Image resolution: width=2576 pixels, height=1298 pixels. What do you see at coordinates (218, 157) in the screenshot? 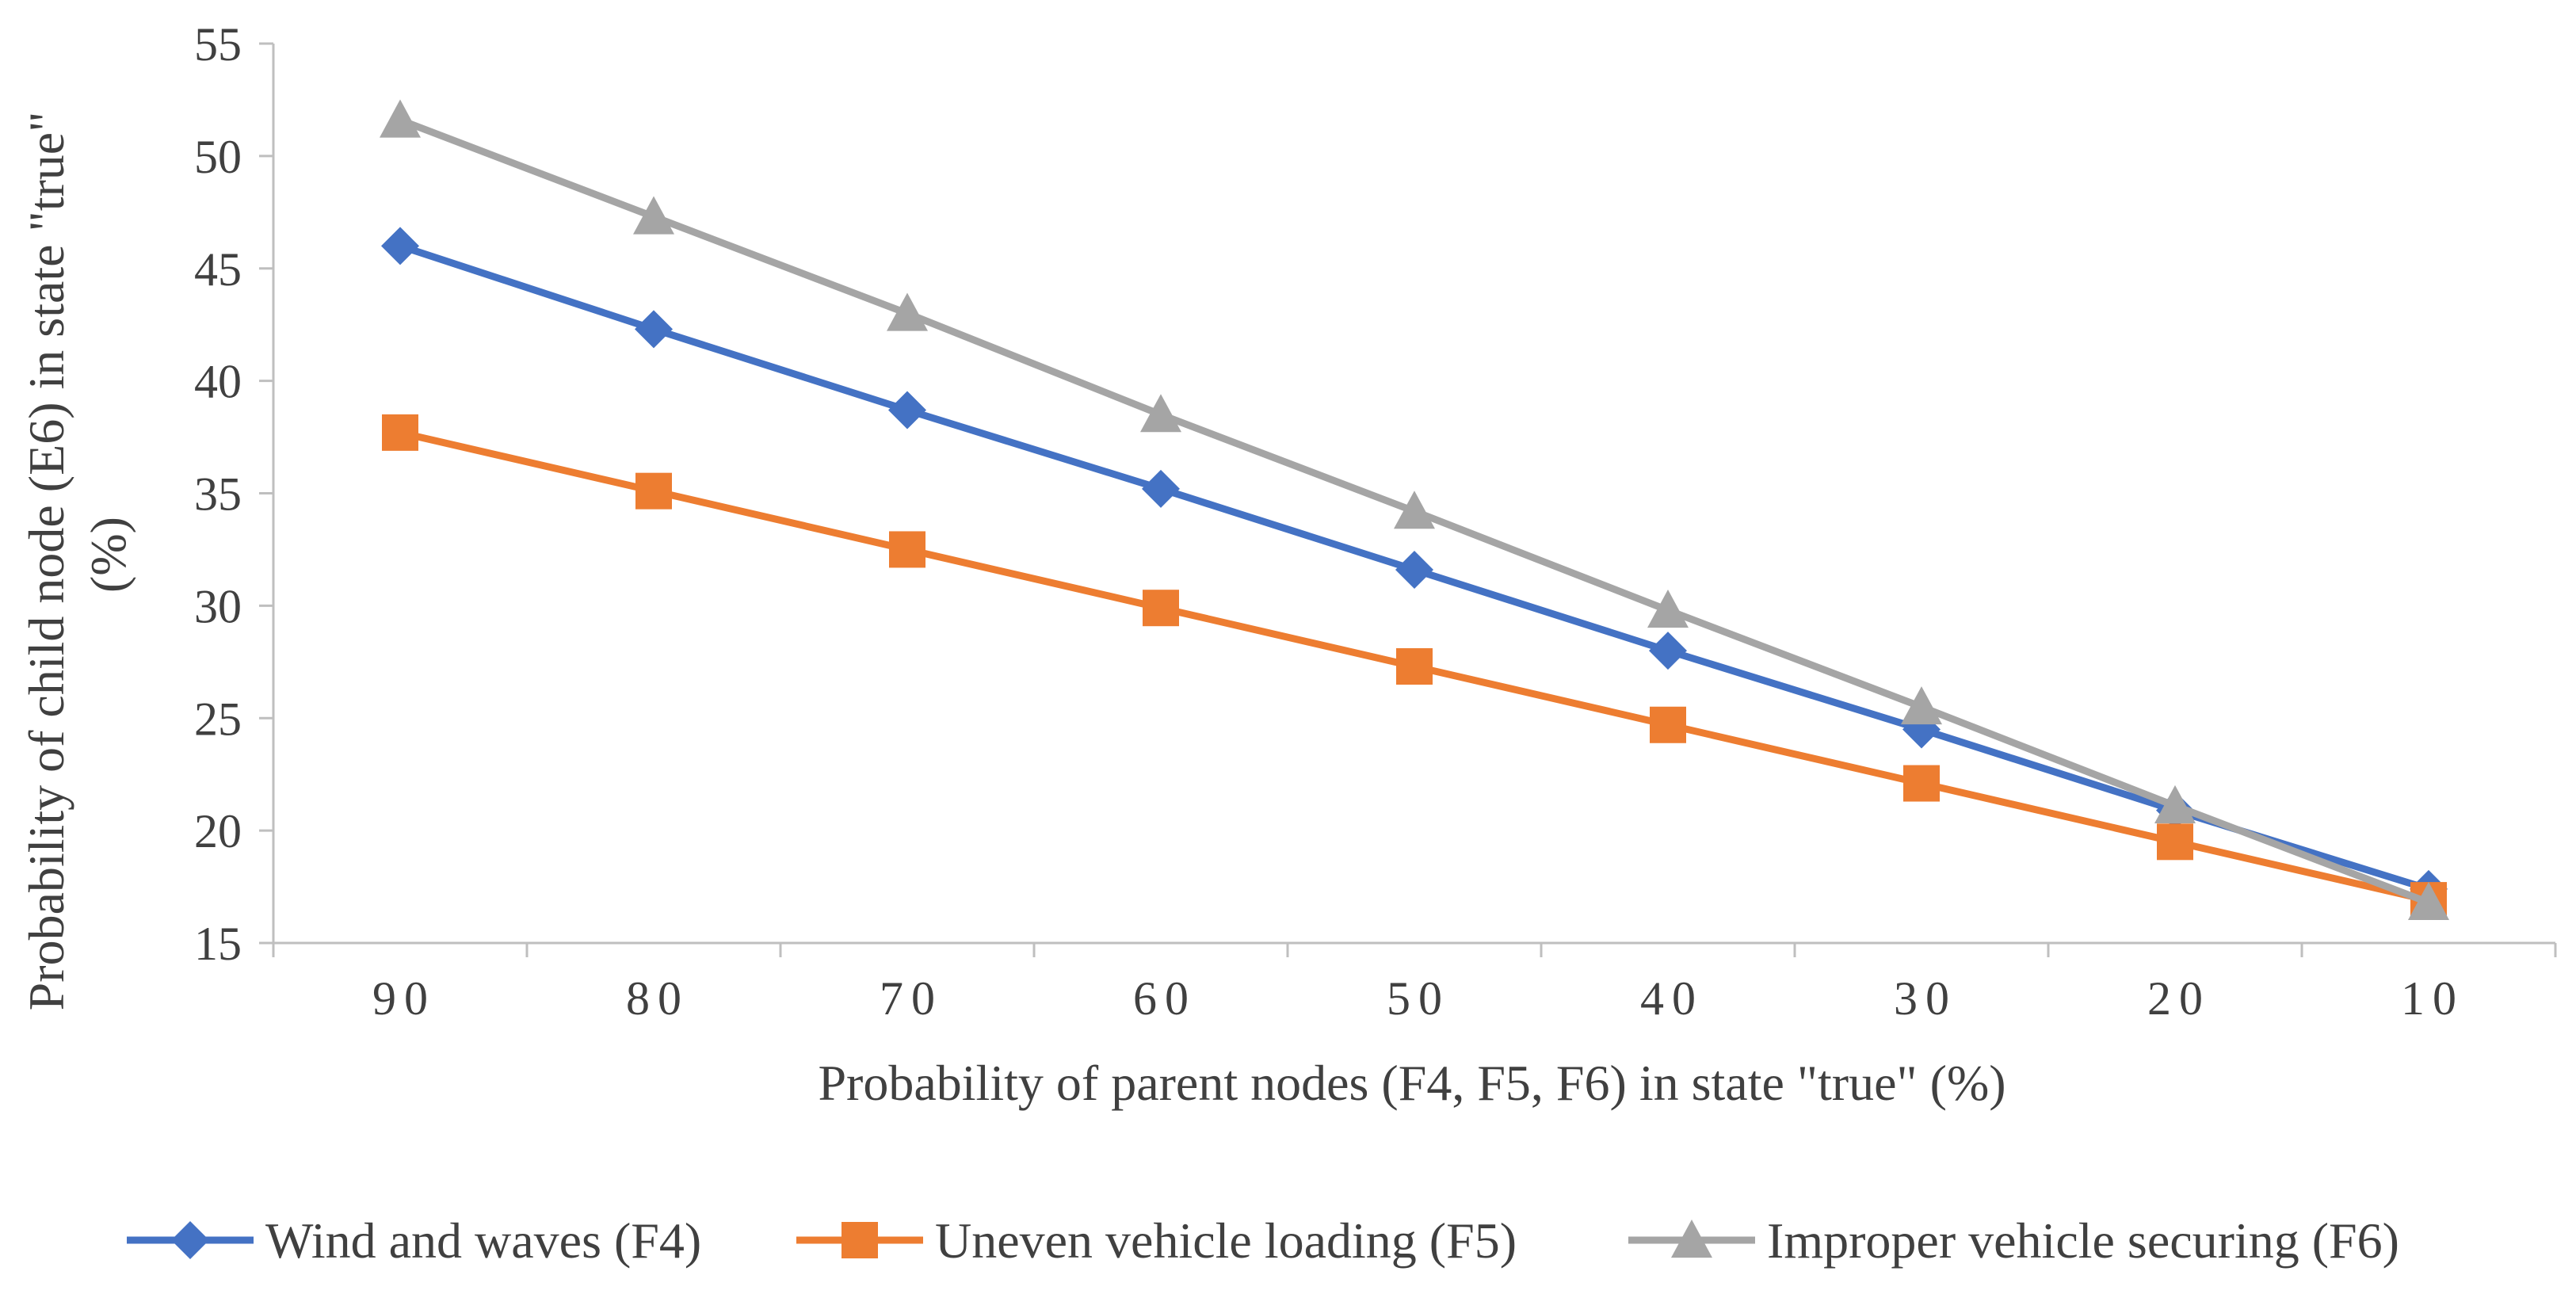
I see `y-tick-label: 50` at bounding box center [218, 157].